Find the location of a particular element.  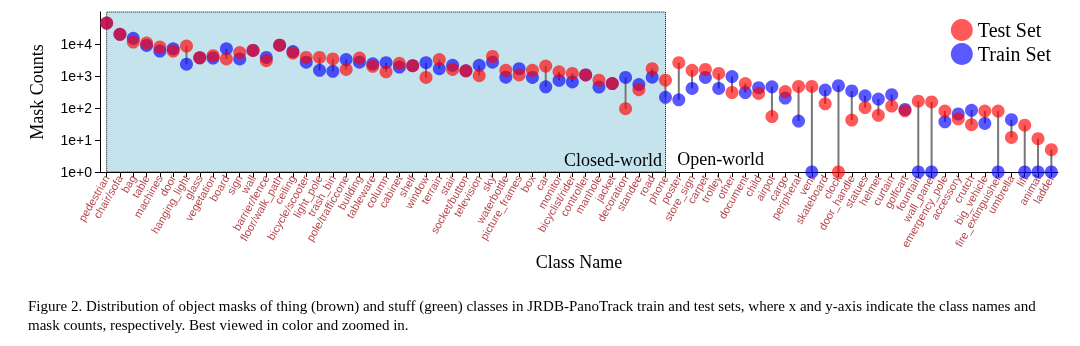

caption: Figure 2. Distribution of object masks of thing (brown) and stuff (green) classes in JRDB-PanoTrack train and test sets, where x and y-axis indicate the class names and mask counts, respectively. Best viewed in color and zoomed in. is located at coordinates (534, 315).